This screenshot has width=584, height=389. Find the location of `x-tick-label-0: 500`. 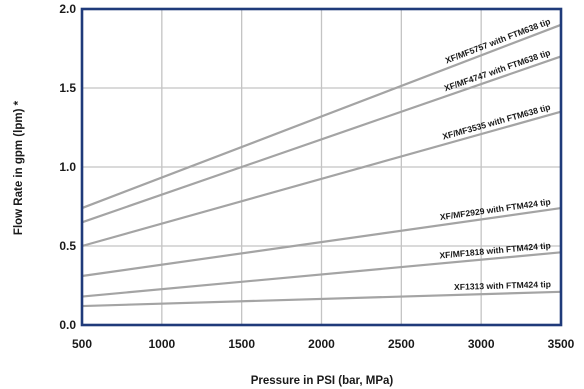

x-tick-label-0: 500 is located at coordinates (82, 344).